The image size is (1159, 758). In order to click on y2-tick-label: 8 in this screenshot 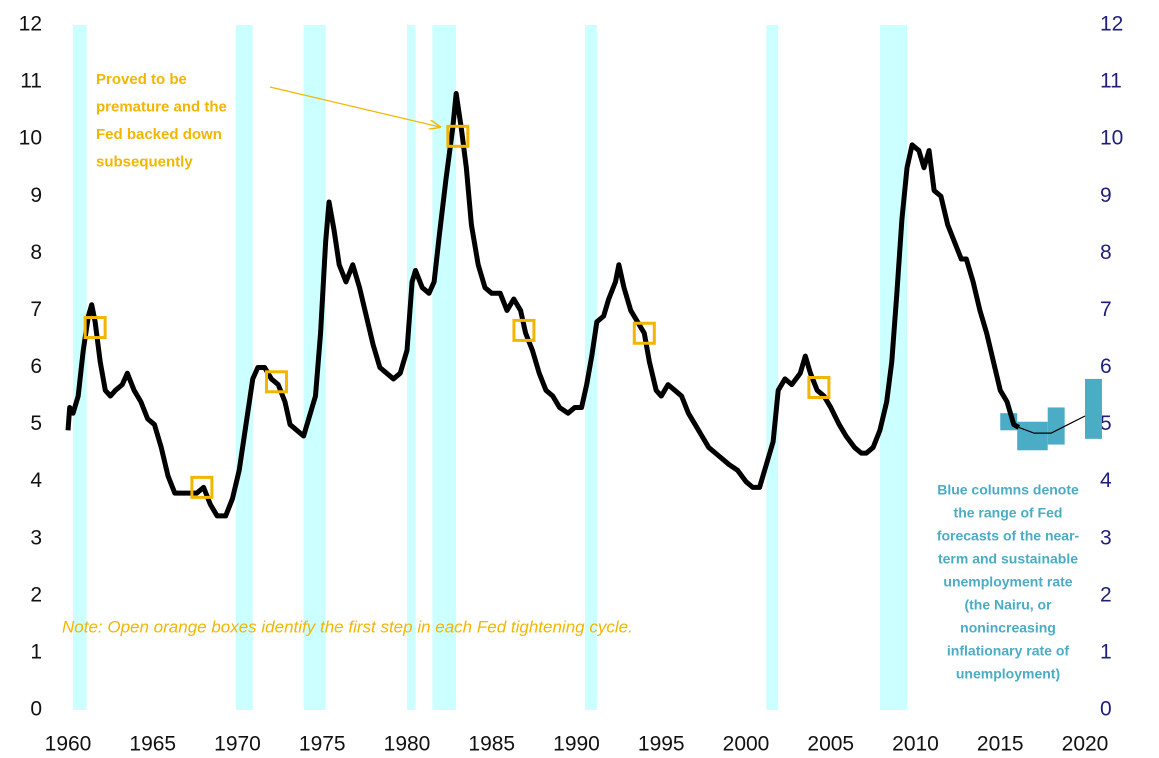, I will do `click(1106, 252)`.